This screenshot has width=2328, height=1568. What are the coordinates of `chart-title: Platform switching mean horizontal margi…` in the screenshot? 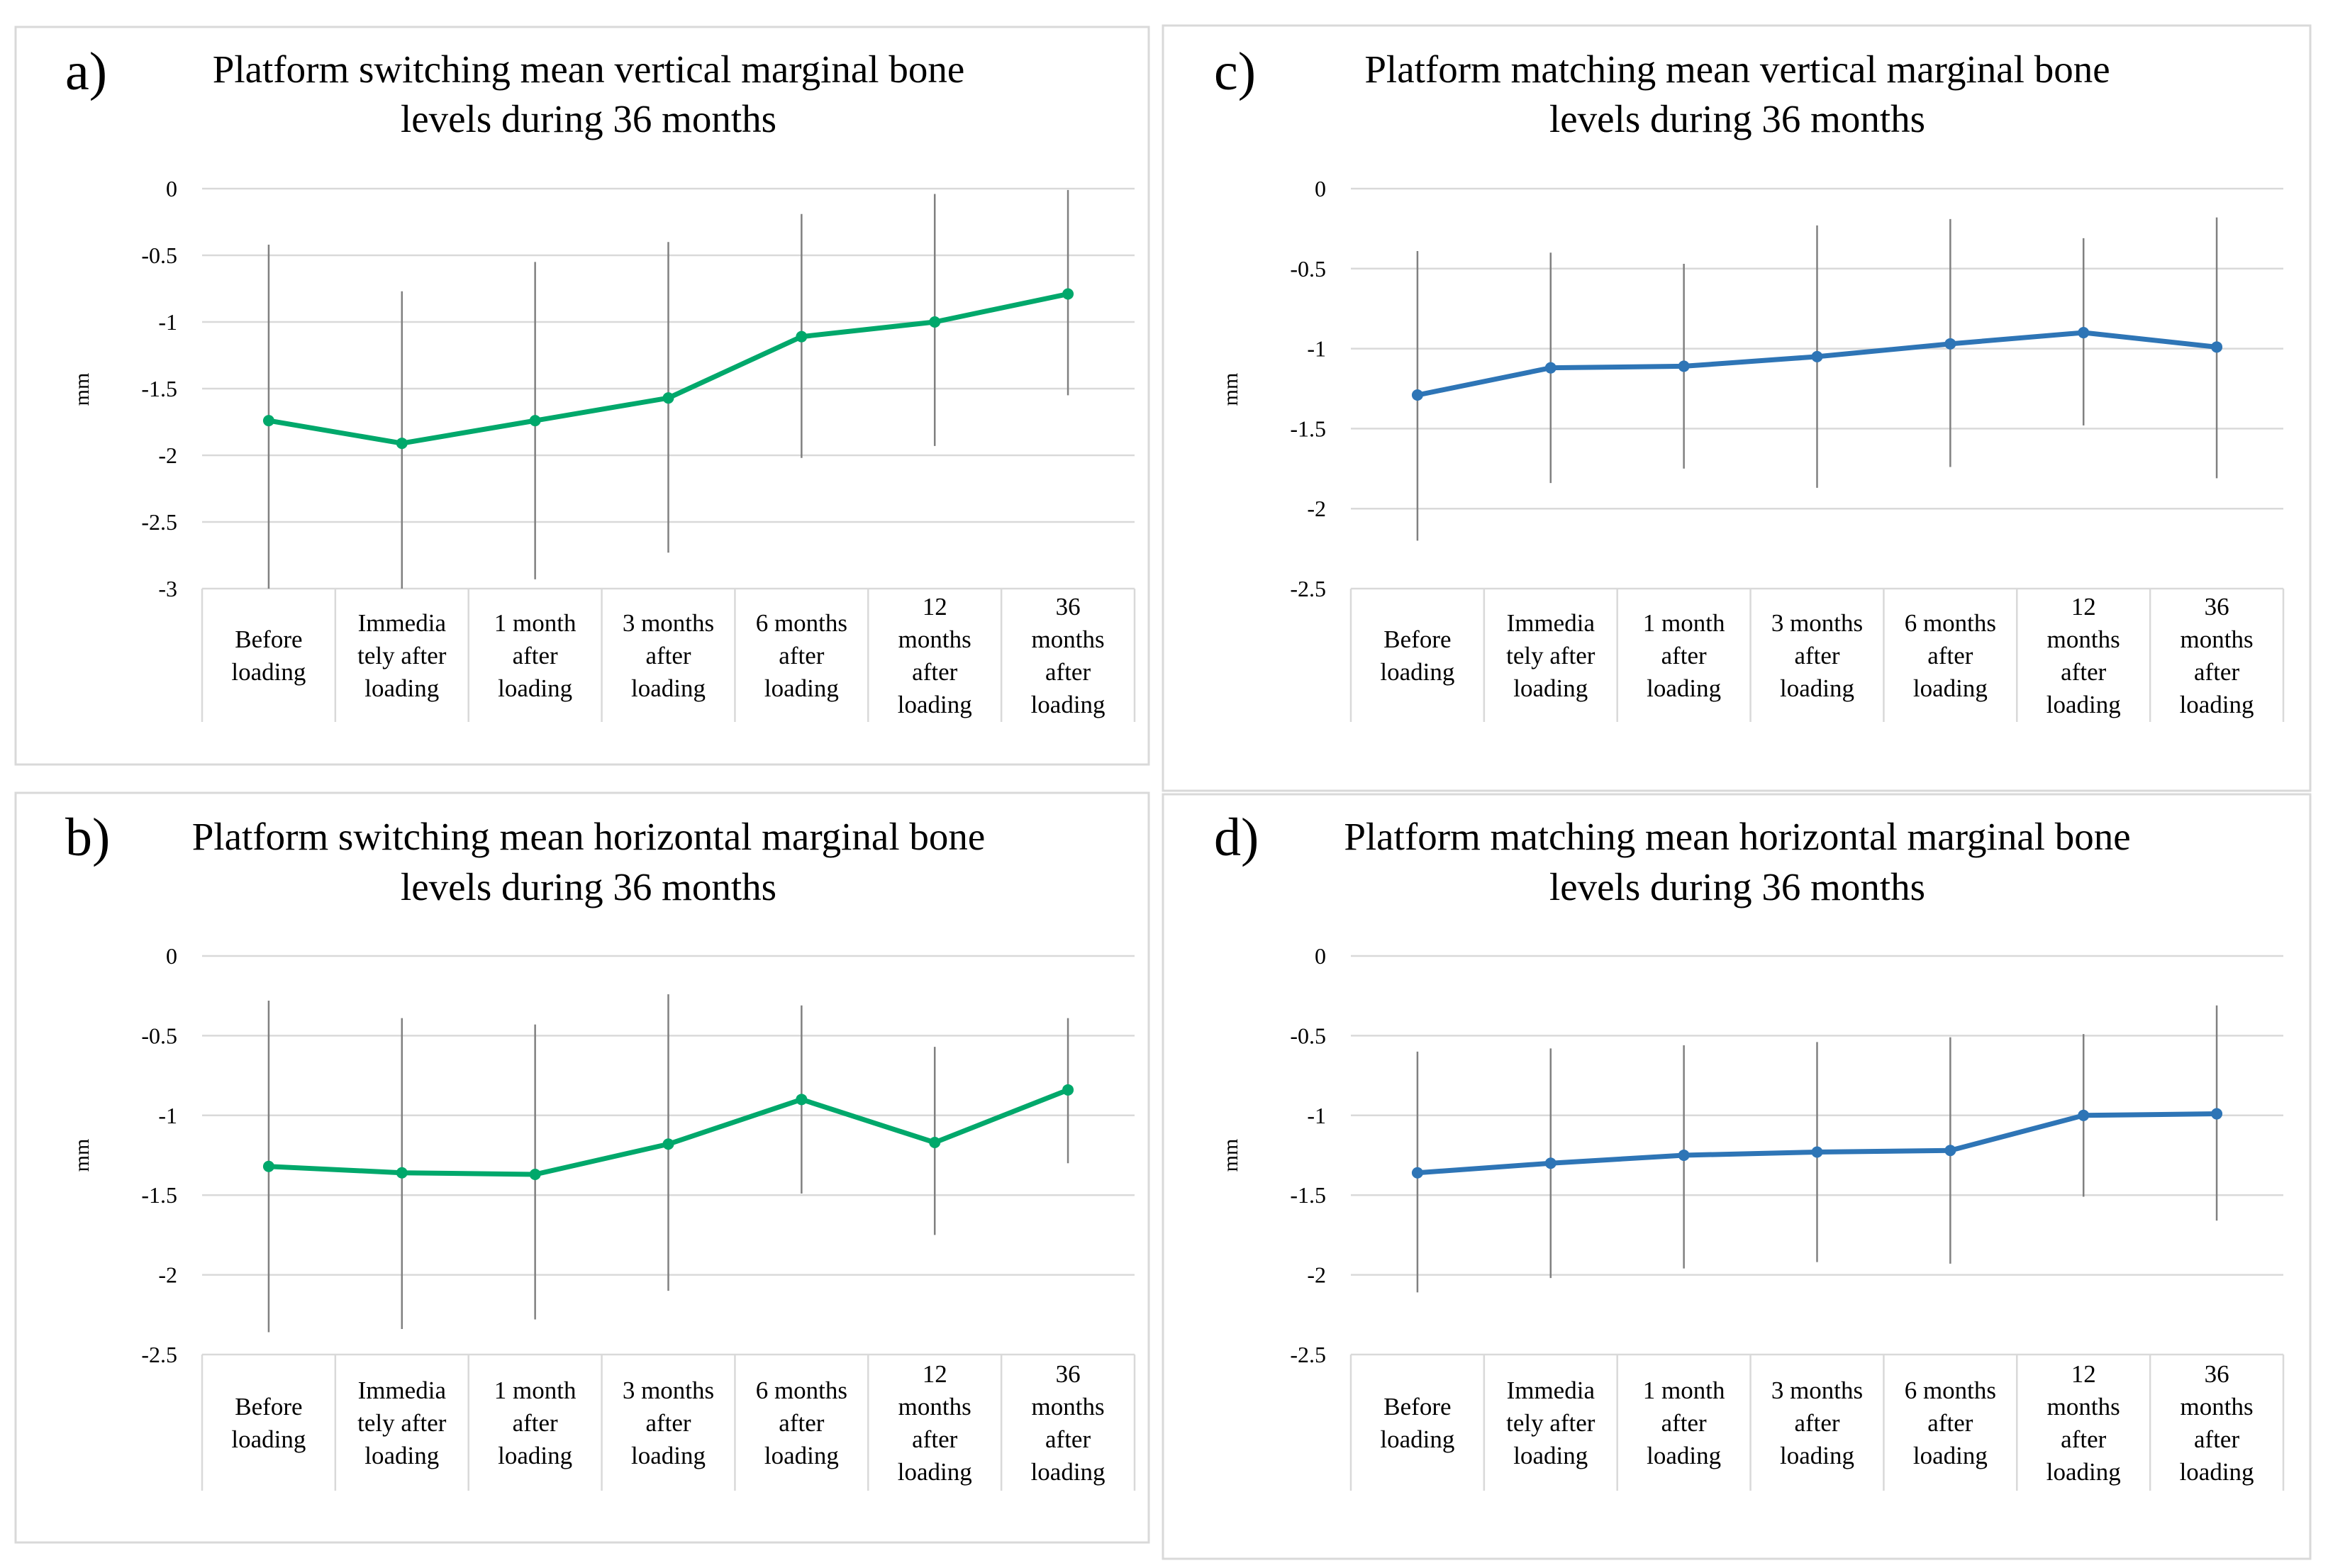 It's located at (589, 836).